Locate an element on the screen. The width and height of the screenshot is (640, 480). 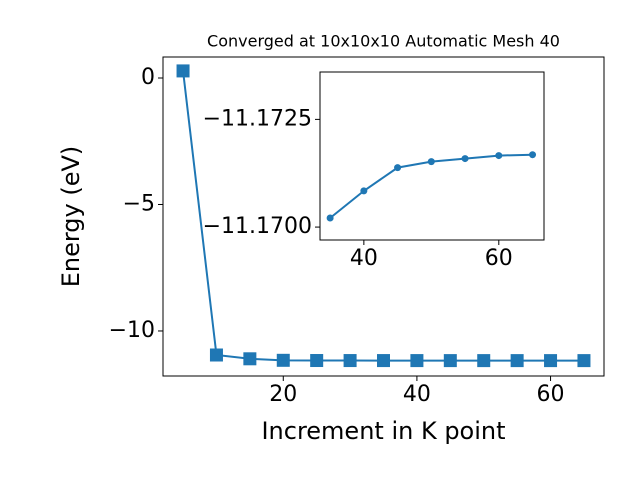
x-axis-label: Increment in K point is located at coordinates (383, 431).